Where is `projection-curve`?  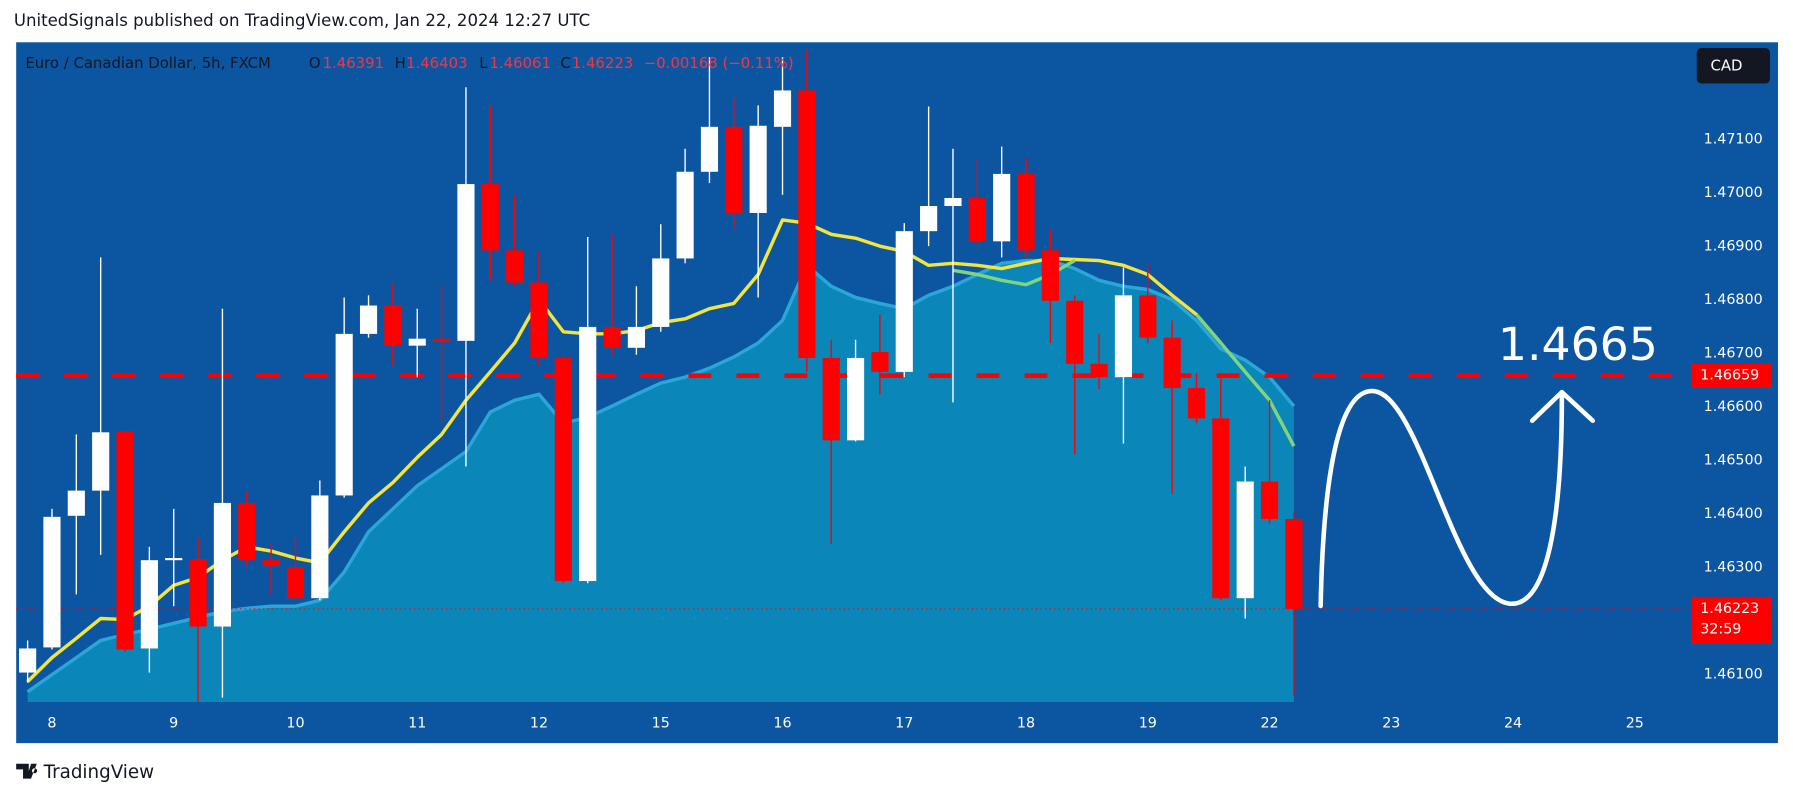 projection-curve is located at coordinates (1441, 498).